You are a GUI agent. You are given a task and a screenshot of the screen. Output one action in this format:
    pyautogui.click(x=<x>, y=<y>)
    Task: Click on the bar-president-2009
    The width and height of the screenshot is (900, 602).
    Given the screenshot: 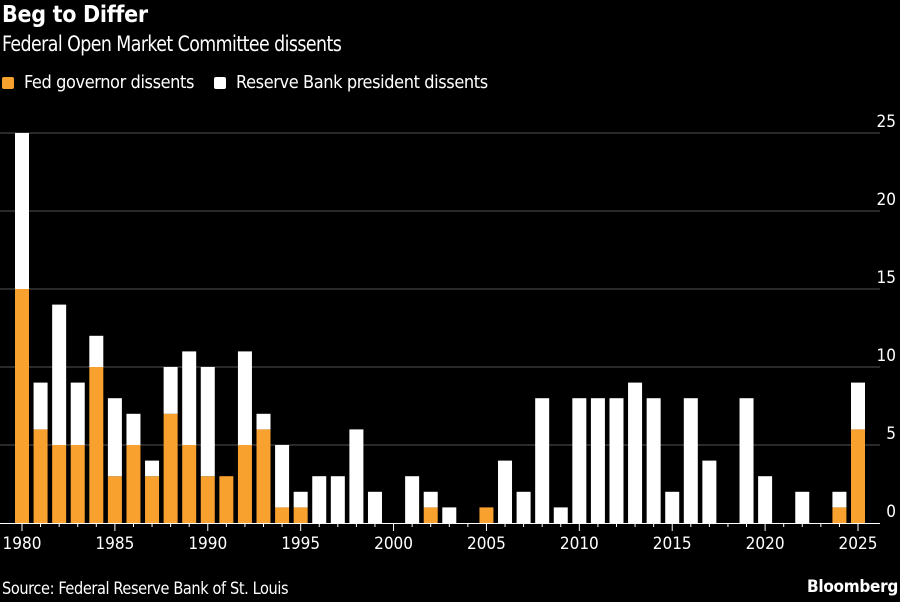 What is the action you would take?
    pyautogui.click(x=560, y=515)
    